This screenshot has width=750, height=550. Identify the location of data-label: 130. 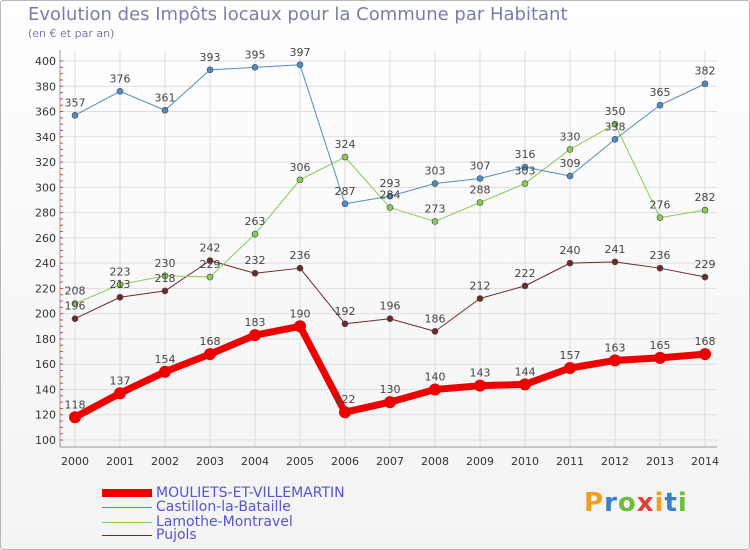
(390, 389).